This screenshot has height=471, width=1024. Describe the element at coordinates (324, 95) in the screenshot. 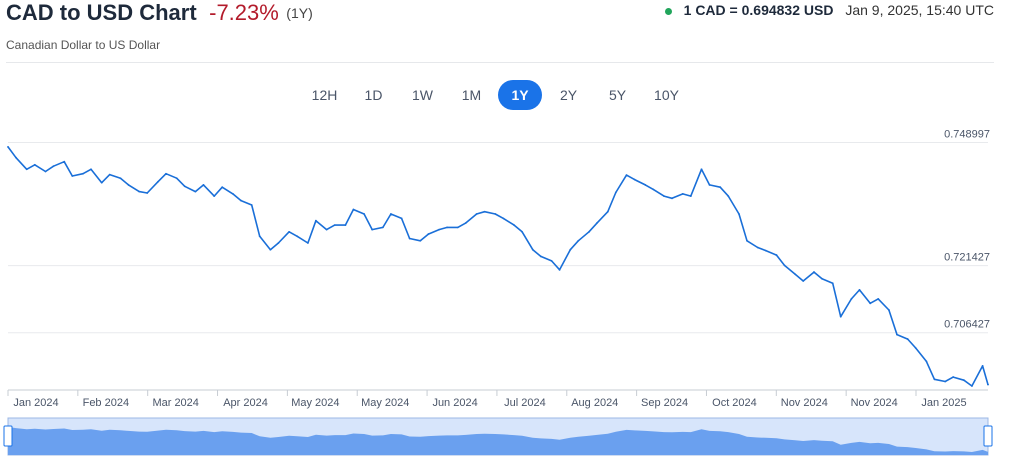

I see `tab-12h: 12H` at that location.